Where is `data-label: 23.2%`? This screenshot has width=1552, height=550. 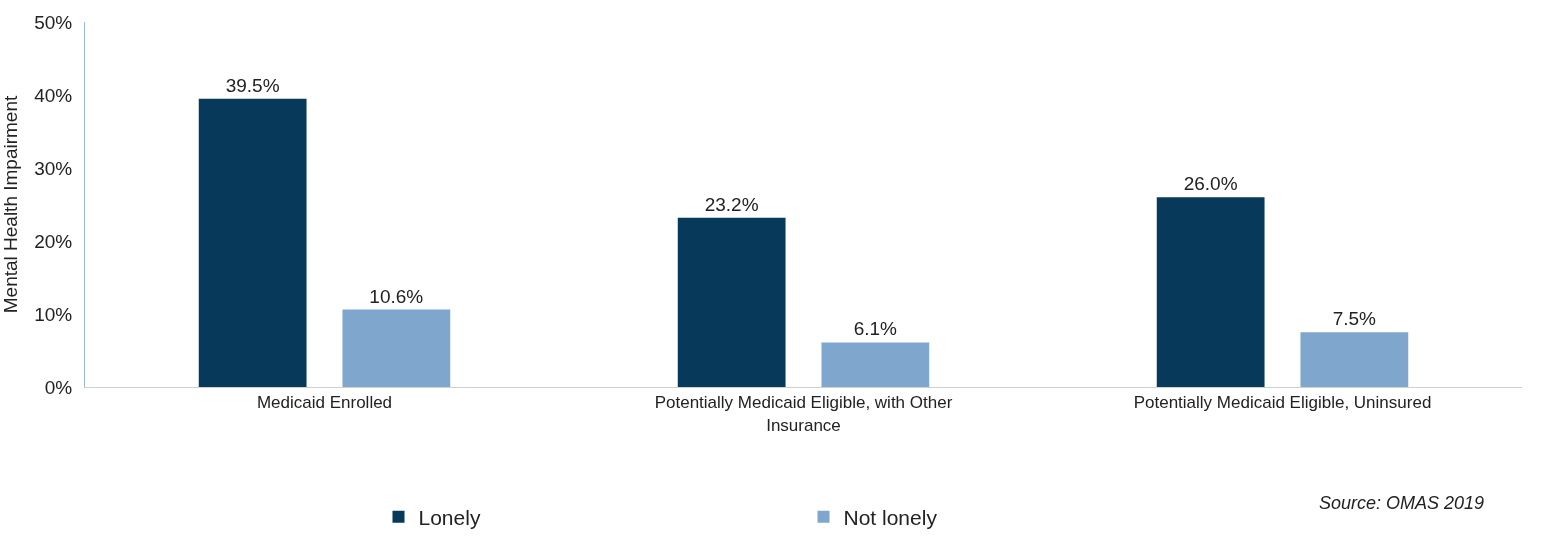
data-label: 23.2% is located at coordinates (731, 204).